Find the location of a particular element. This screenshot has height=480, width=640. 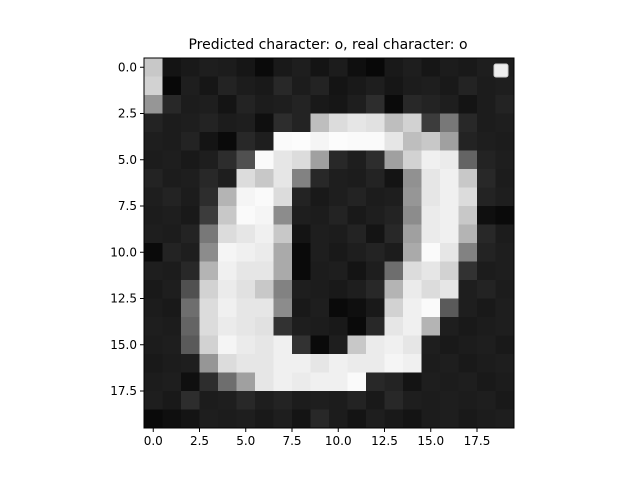

y-tick-label: 0.0 is located at coordinates (127, 67).